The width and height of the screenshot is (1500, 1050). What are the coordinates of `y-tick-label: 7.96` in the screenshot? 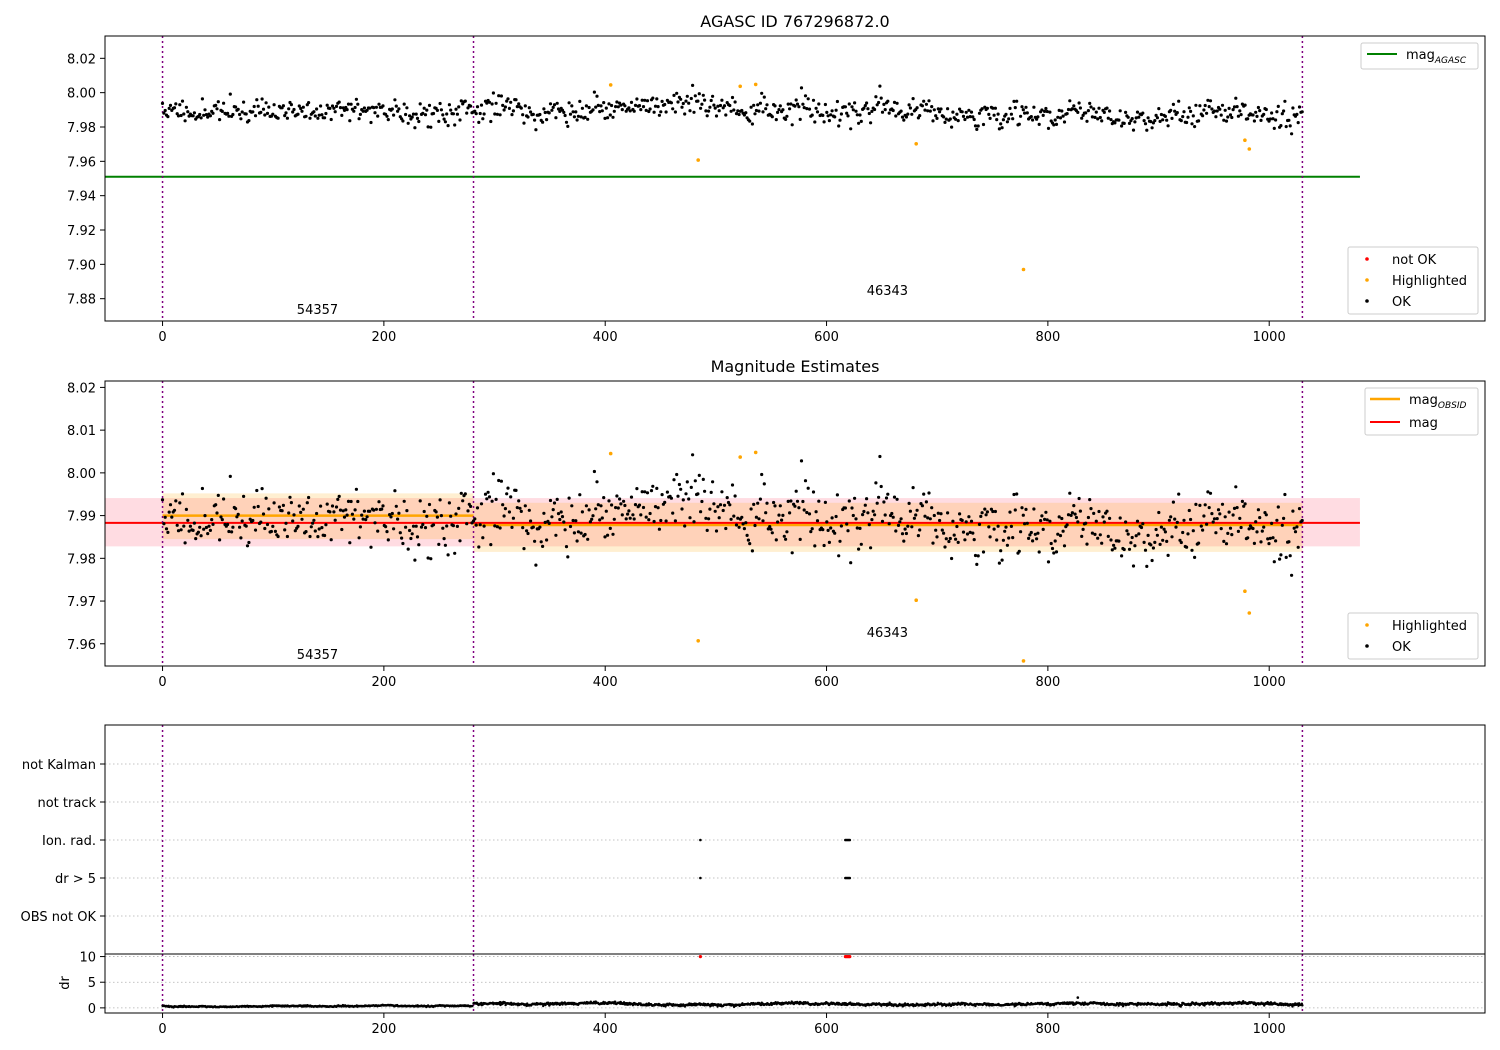 It's located at (81, 645).